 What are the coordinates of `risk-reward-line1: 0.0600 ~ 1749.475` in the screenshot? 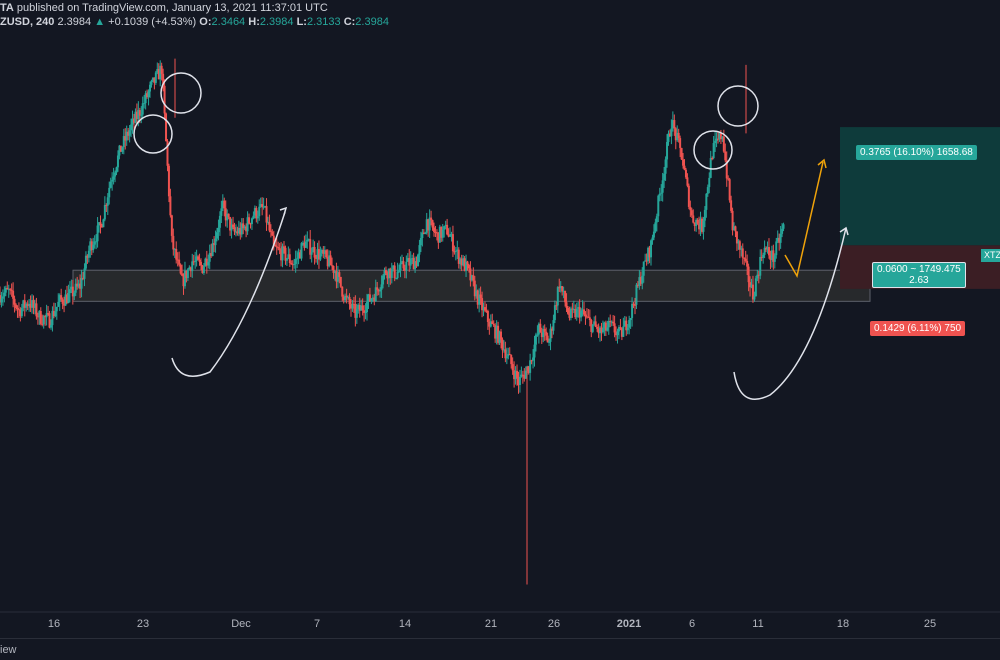 It's located at (919, 269).